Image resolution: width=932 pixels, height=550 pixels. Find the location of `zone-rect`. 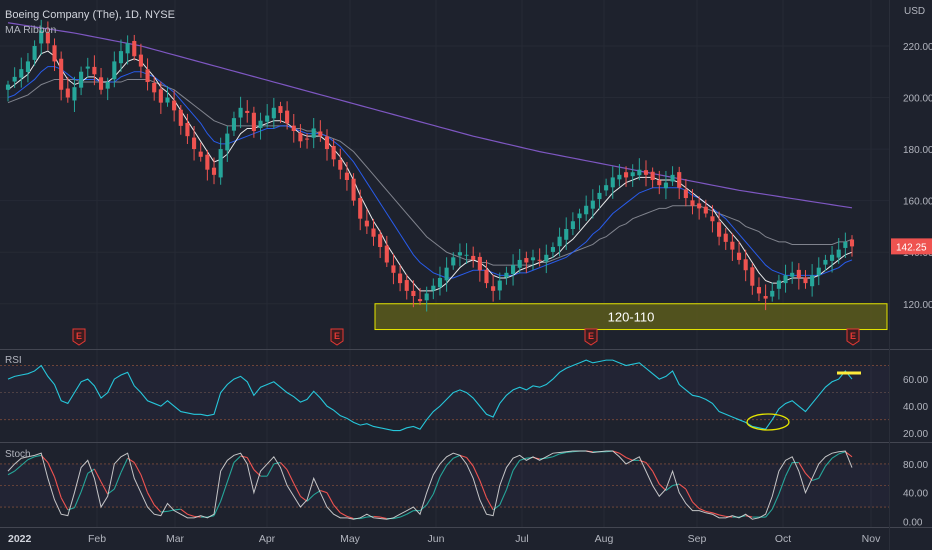

zone-rect is located at coordinates (631, 317).